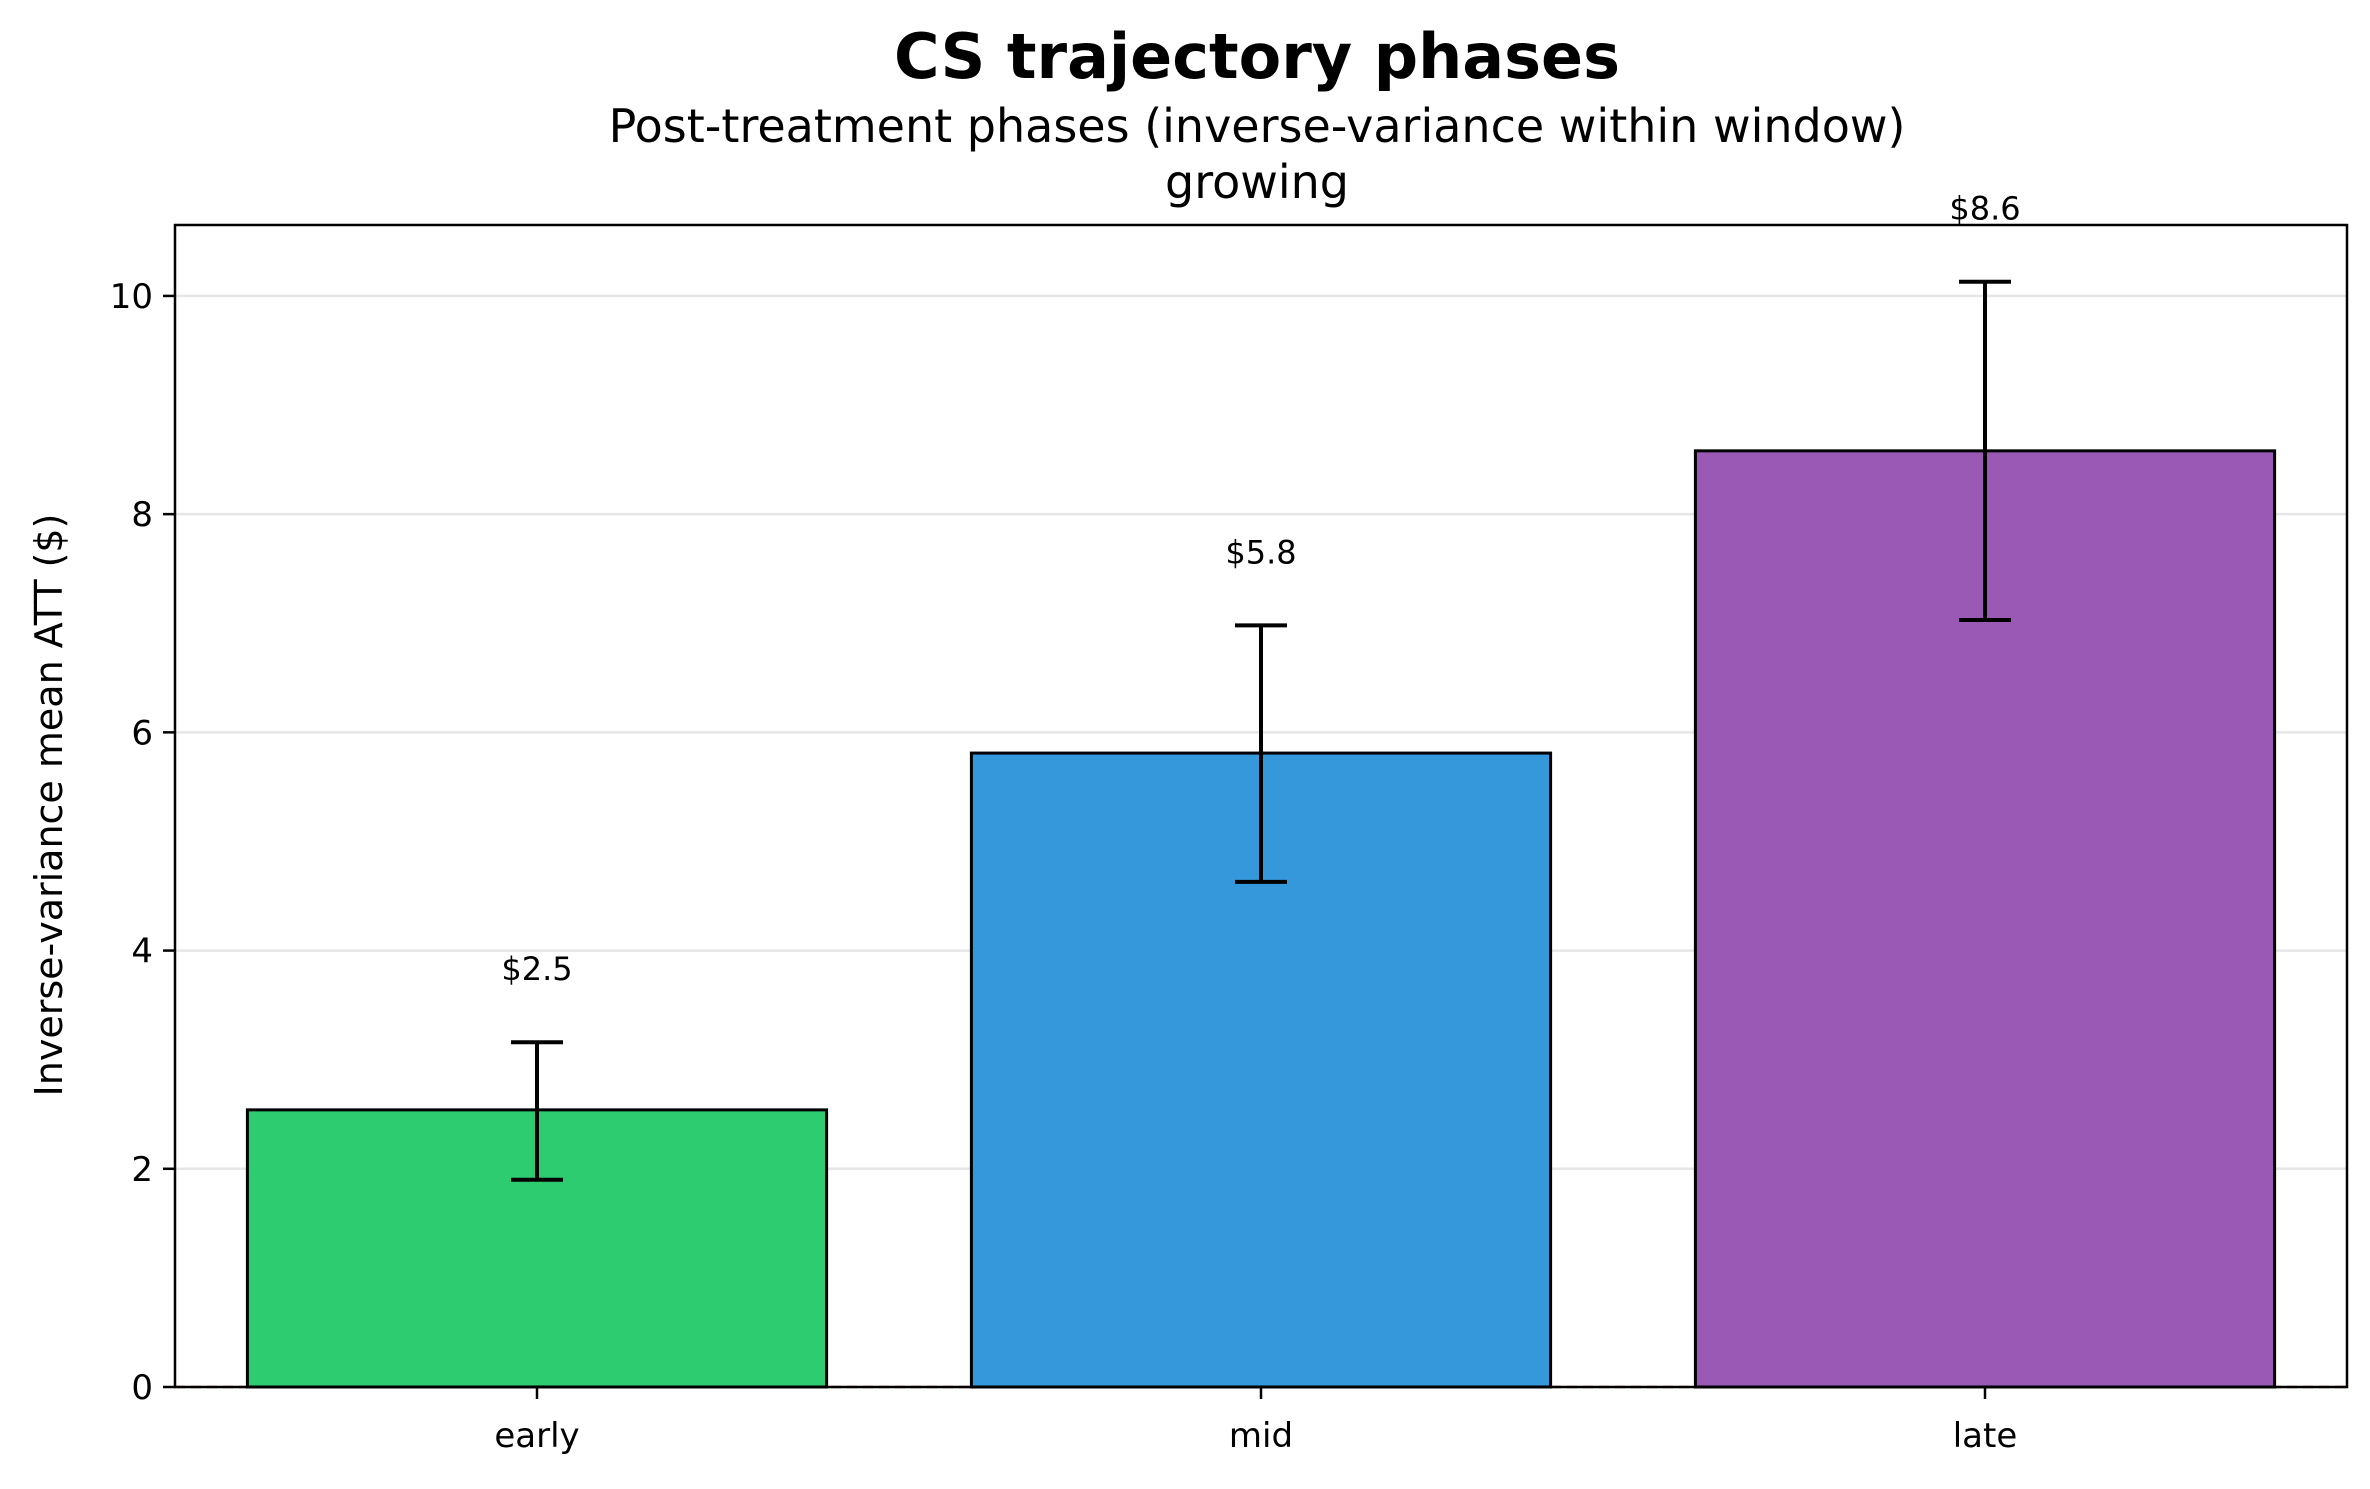  I want to click on x-tick-label-early: early, so click(536, 1436).